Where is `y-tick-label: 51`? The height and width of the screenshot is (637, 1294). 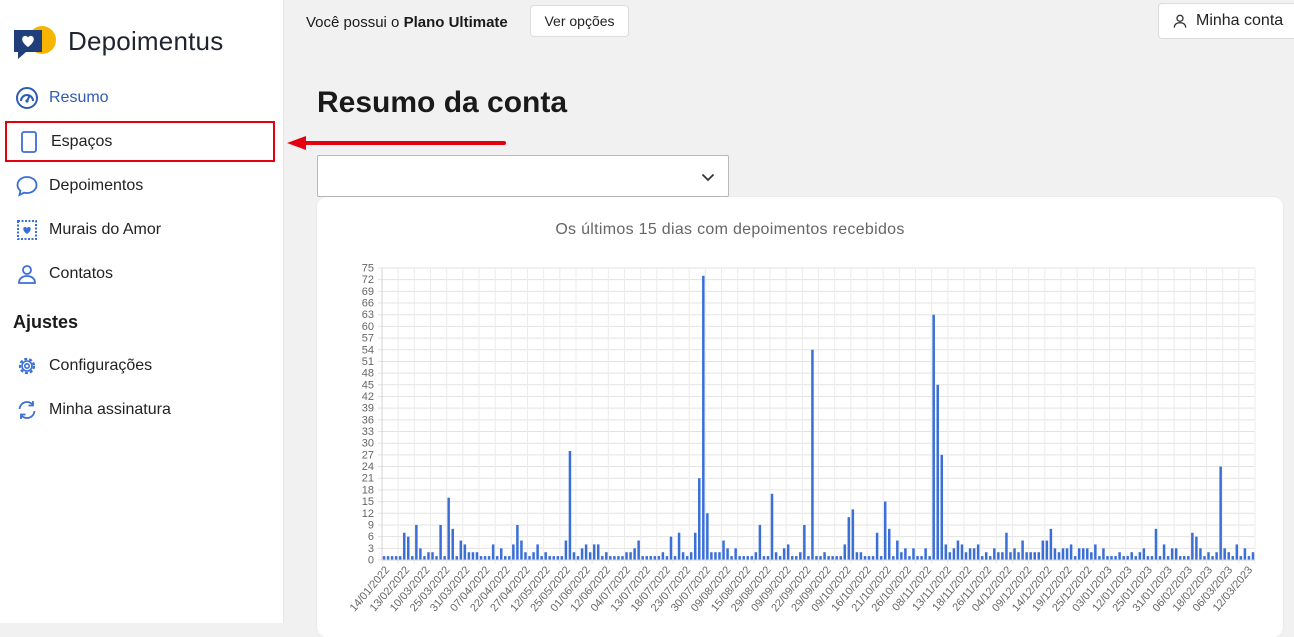 y-tick-label: 51 is located at coordinates (368, 362).